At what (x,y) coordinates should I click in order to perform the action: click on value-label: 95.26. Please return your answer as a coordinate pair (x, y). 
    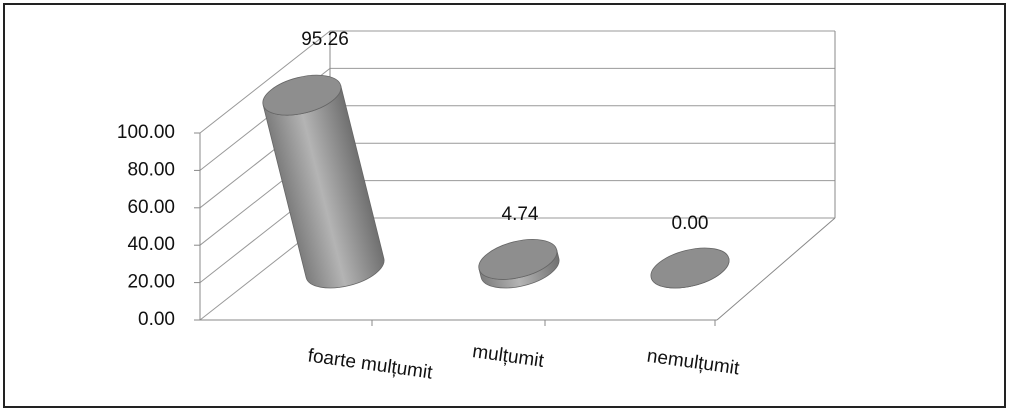
    Looking at the image, I should click on (325, 39).